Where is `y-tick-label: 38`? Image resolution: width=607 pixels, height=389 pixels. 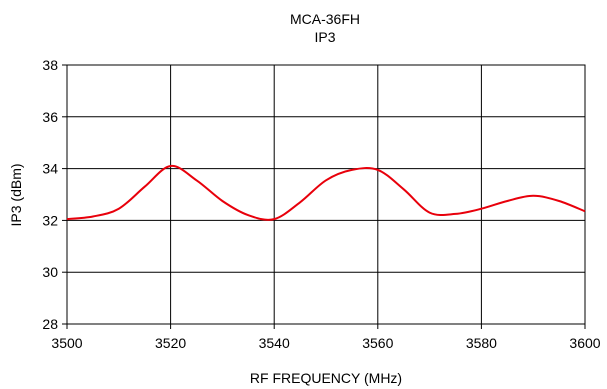 y-tick-label: 38 is located at coordinates (50, 65).